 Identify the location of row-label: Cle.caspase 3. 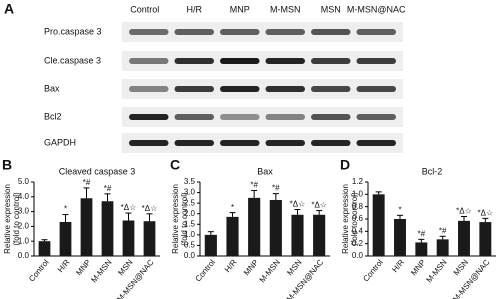
(72, 60).